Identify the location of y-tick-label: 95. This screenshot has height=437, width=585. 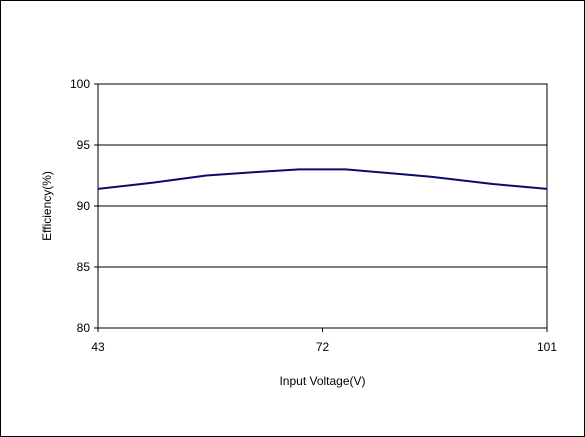
(84, 145).